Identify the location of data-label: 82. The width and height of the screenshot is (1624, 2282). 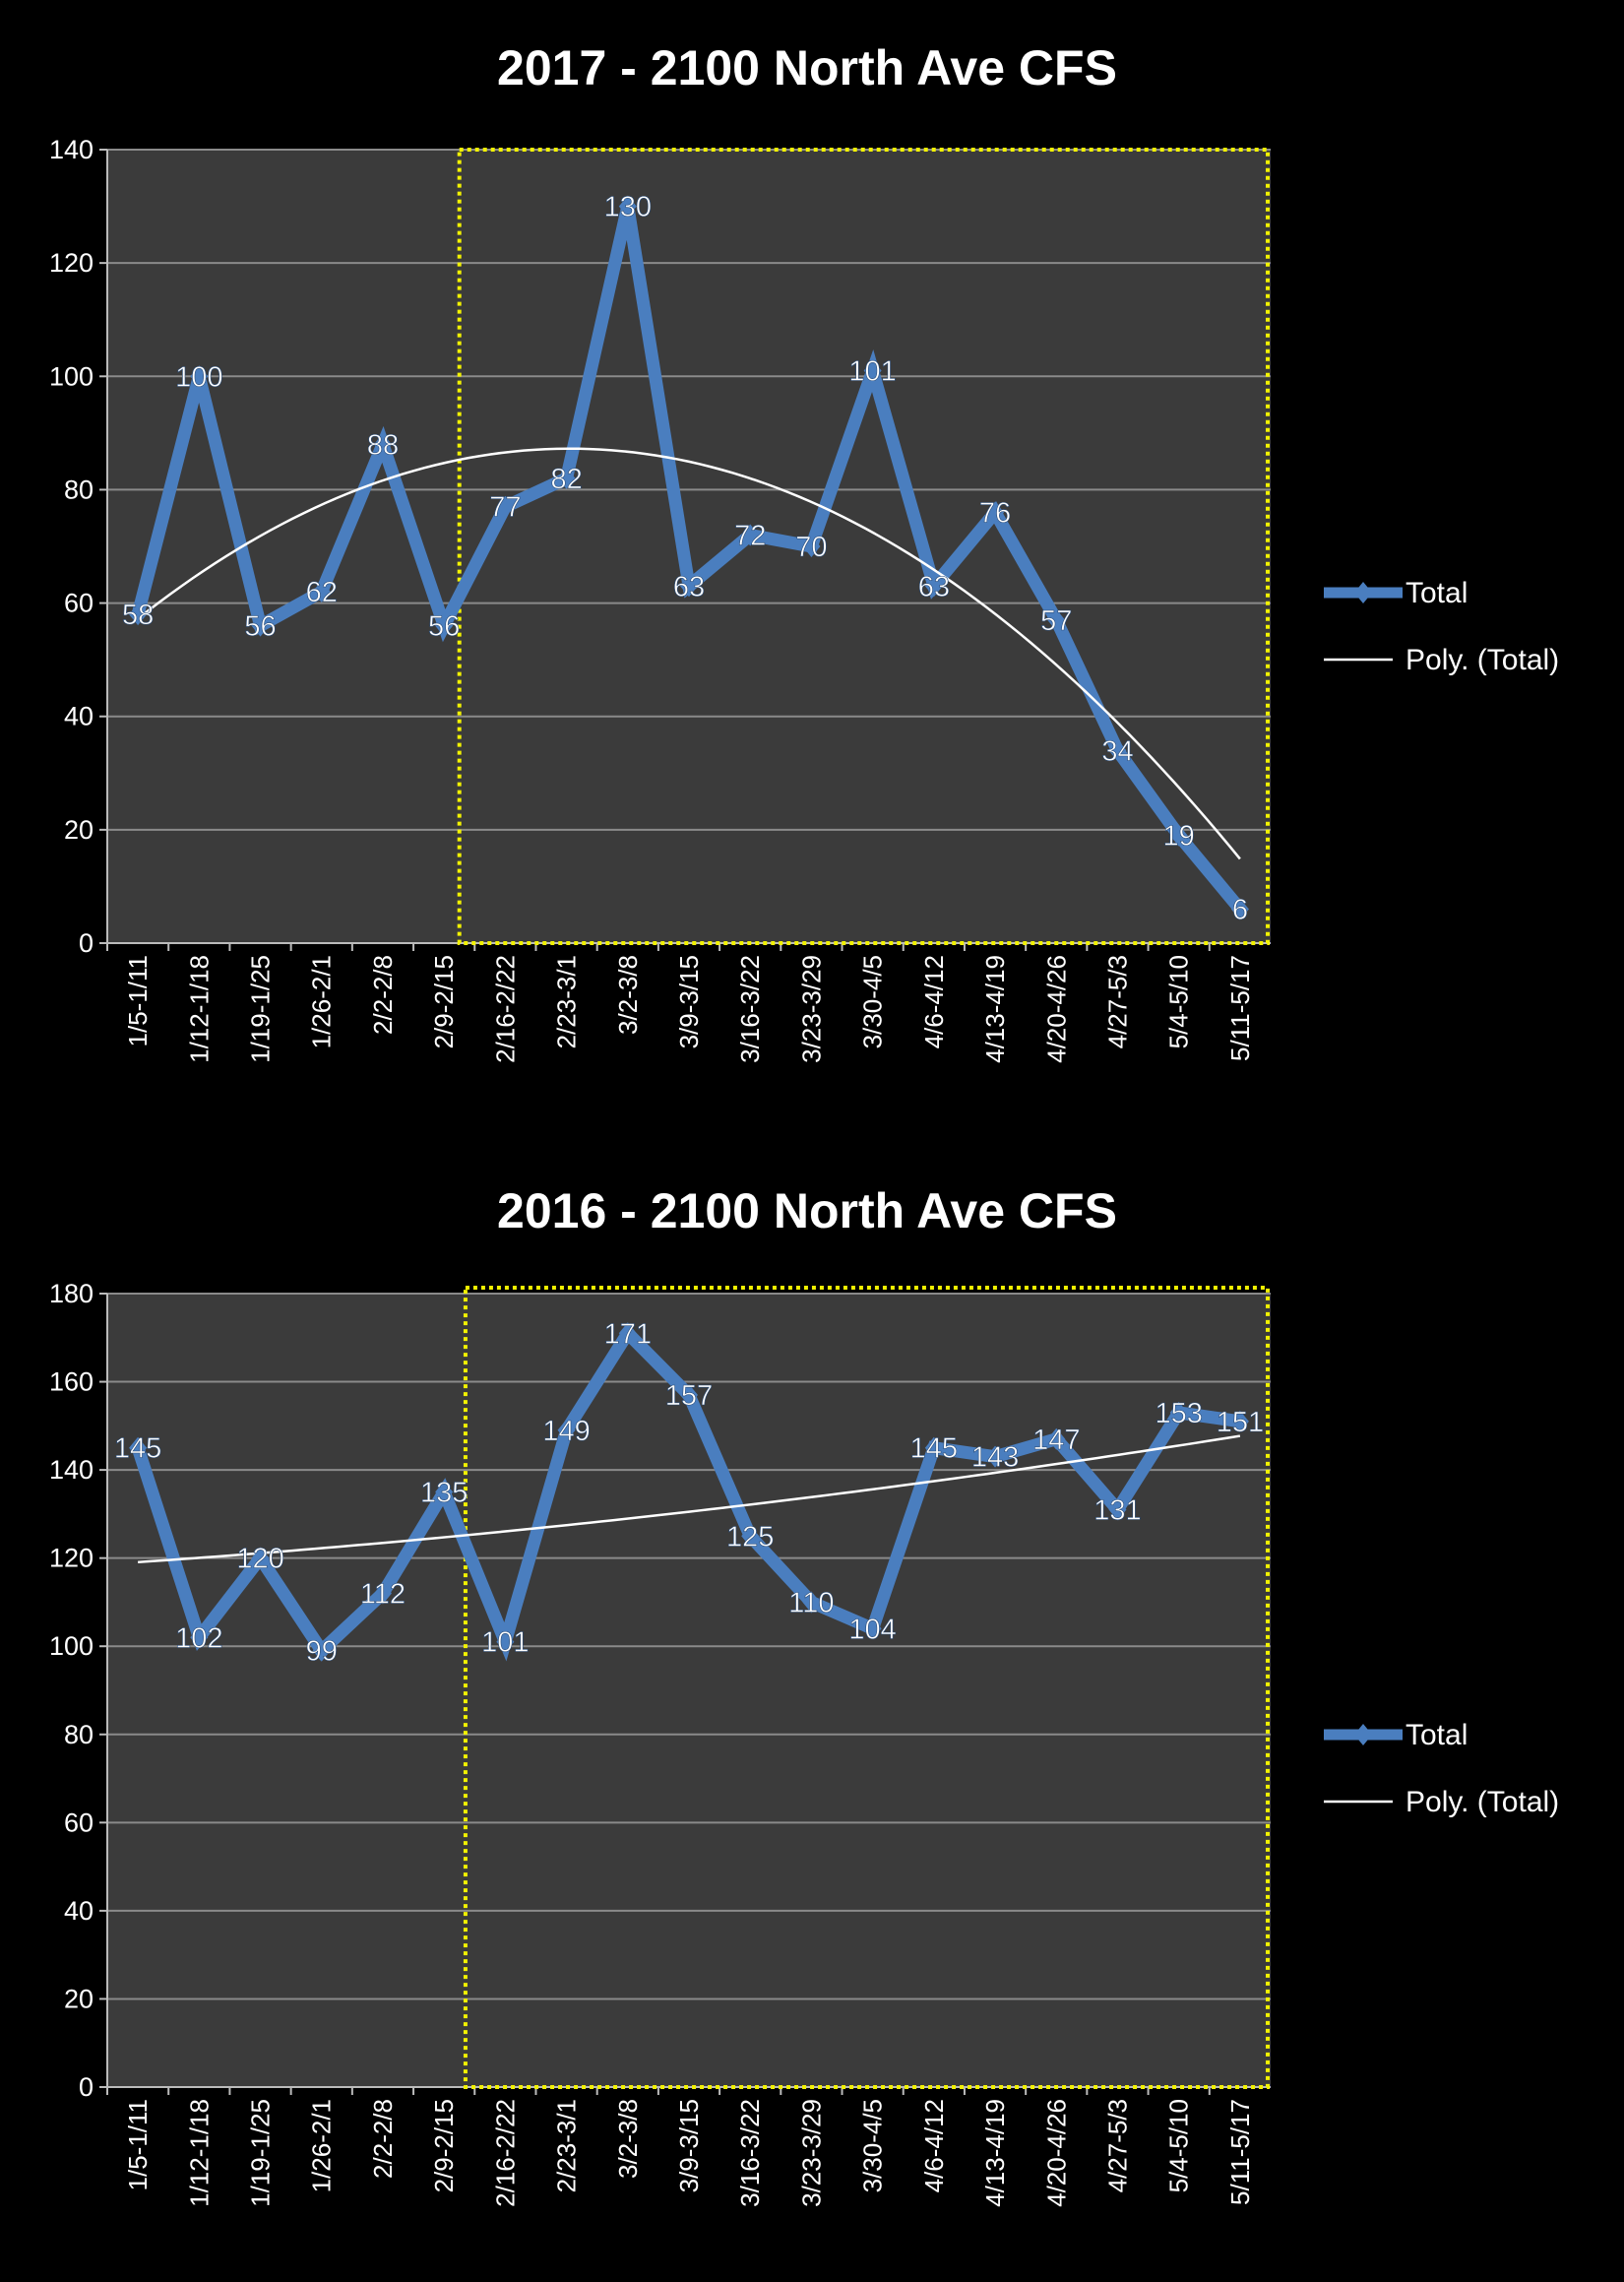
(566, 479).